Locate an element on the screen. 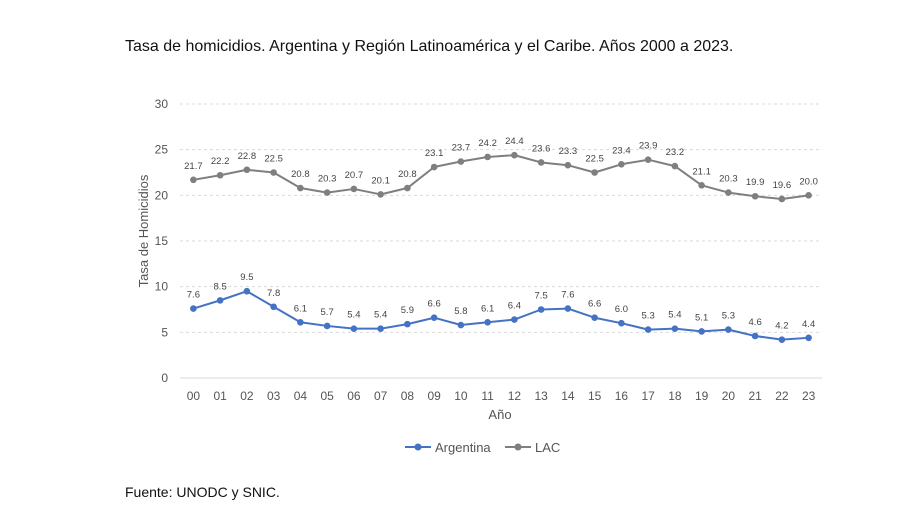  data-label-argentina: 4.6 is located at coordinates (755, 322).